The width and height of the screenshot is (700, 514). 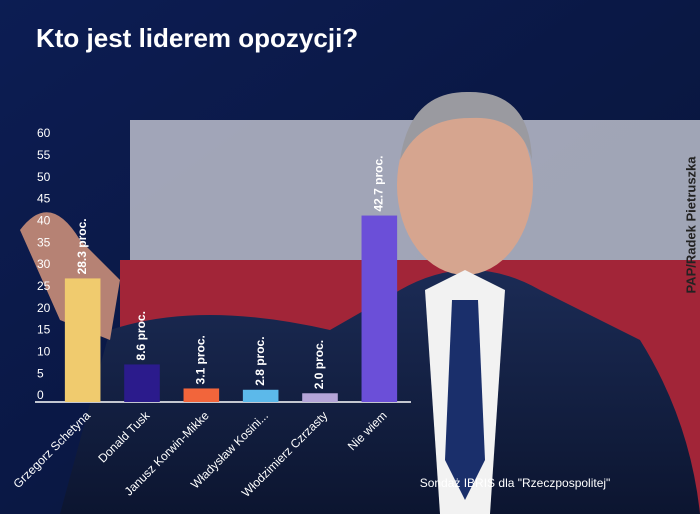 I want to click on chart-title: Kto jest liderem opozycji?, so click(x=197, y=38).